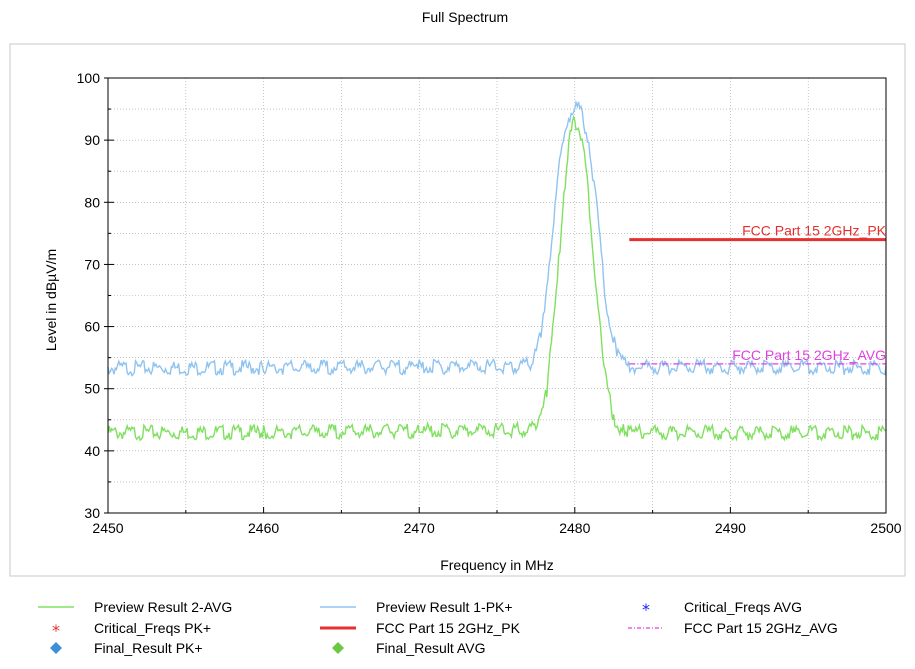 This screenshot has height=669, width=915. I want to click on legend-label: Critical_Freqs AVG, so click(743, 607).